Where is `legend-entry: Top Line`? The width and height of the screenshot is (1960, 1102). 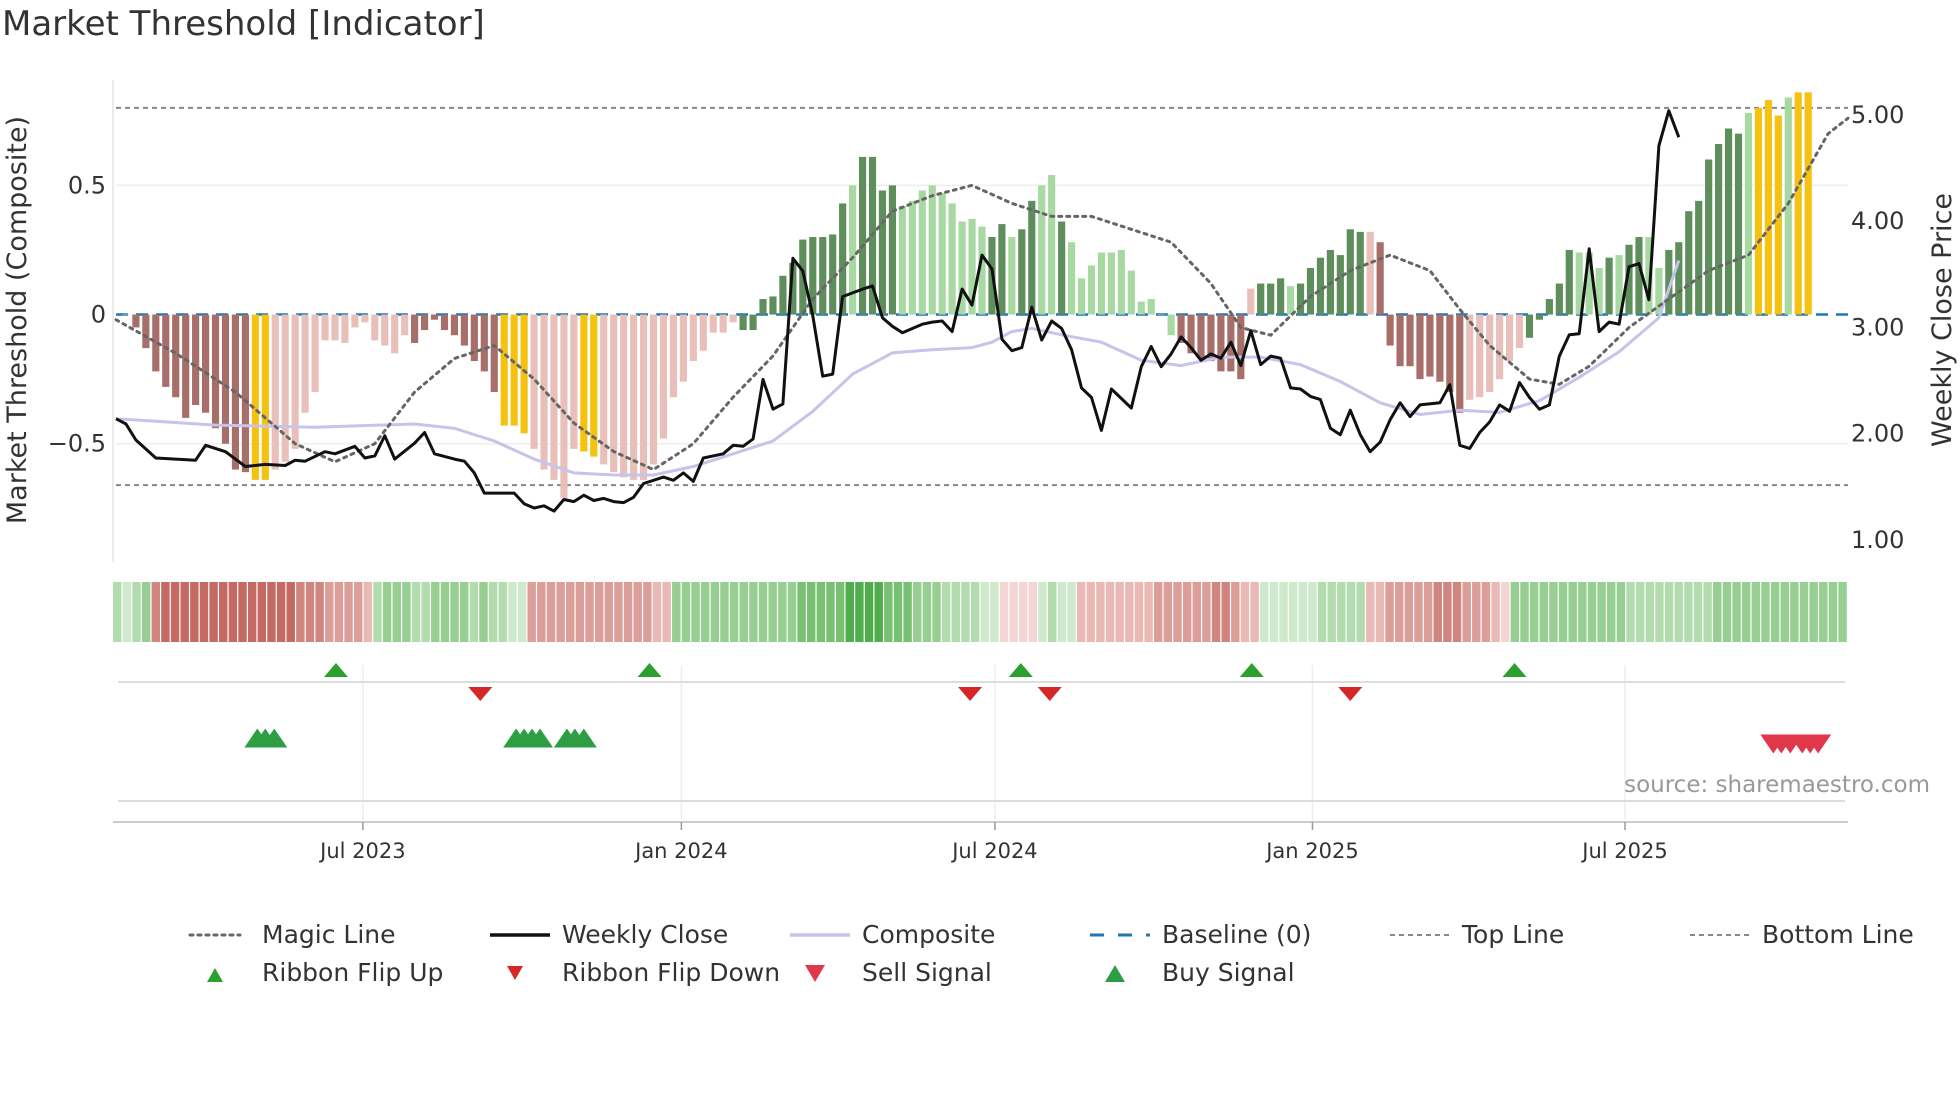 legend-entry: Top Line is located at coordinates (1472, 934).